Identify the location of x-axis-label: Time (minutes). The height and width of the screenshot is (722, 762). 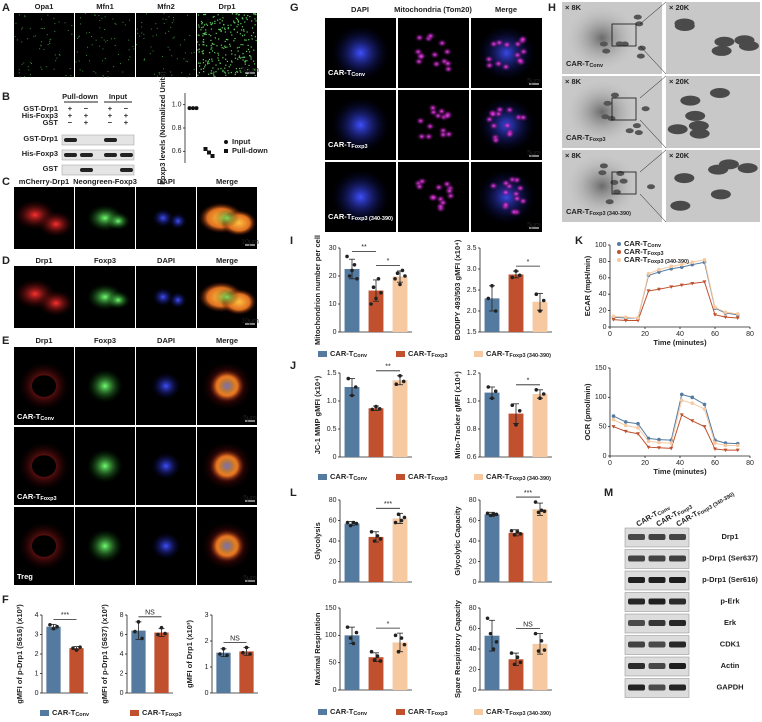
(680, 342).